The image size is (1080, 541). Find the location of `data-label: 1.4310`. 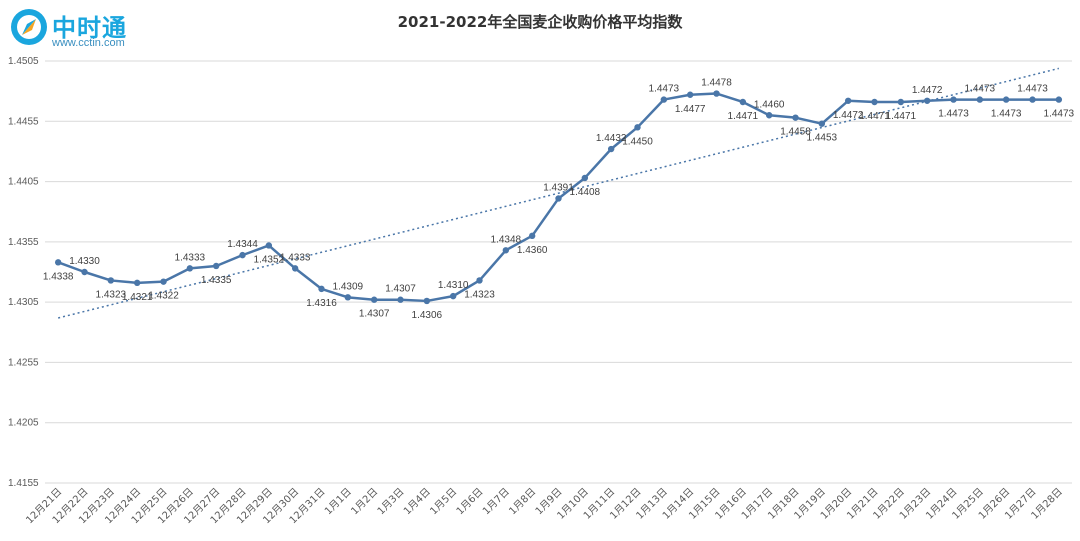

data-label: 1.4310 is located at coordinates (453, 285).